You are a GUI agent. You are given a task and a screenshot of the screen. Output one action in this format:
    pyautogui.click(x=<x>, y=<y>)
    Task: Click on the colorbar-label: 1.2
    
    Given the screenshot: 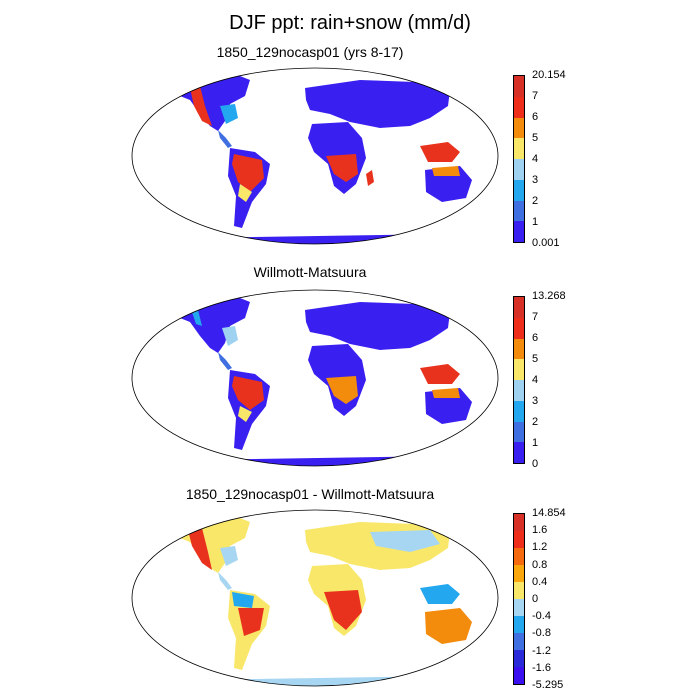 What is the action you would take?
    pyautogui.click(x=540, y=547)
    